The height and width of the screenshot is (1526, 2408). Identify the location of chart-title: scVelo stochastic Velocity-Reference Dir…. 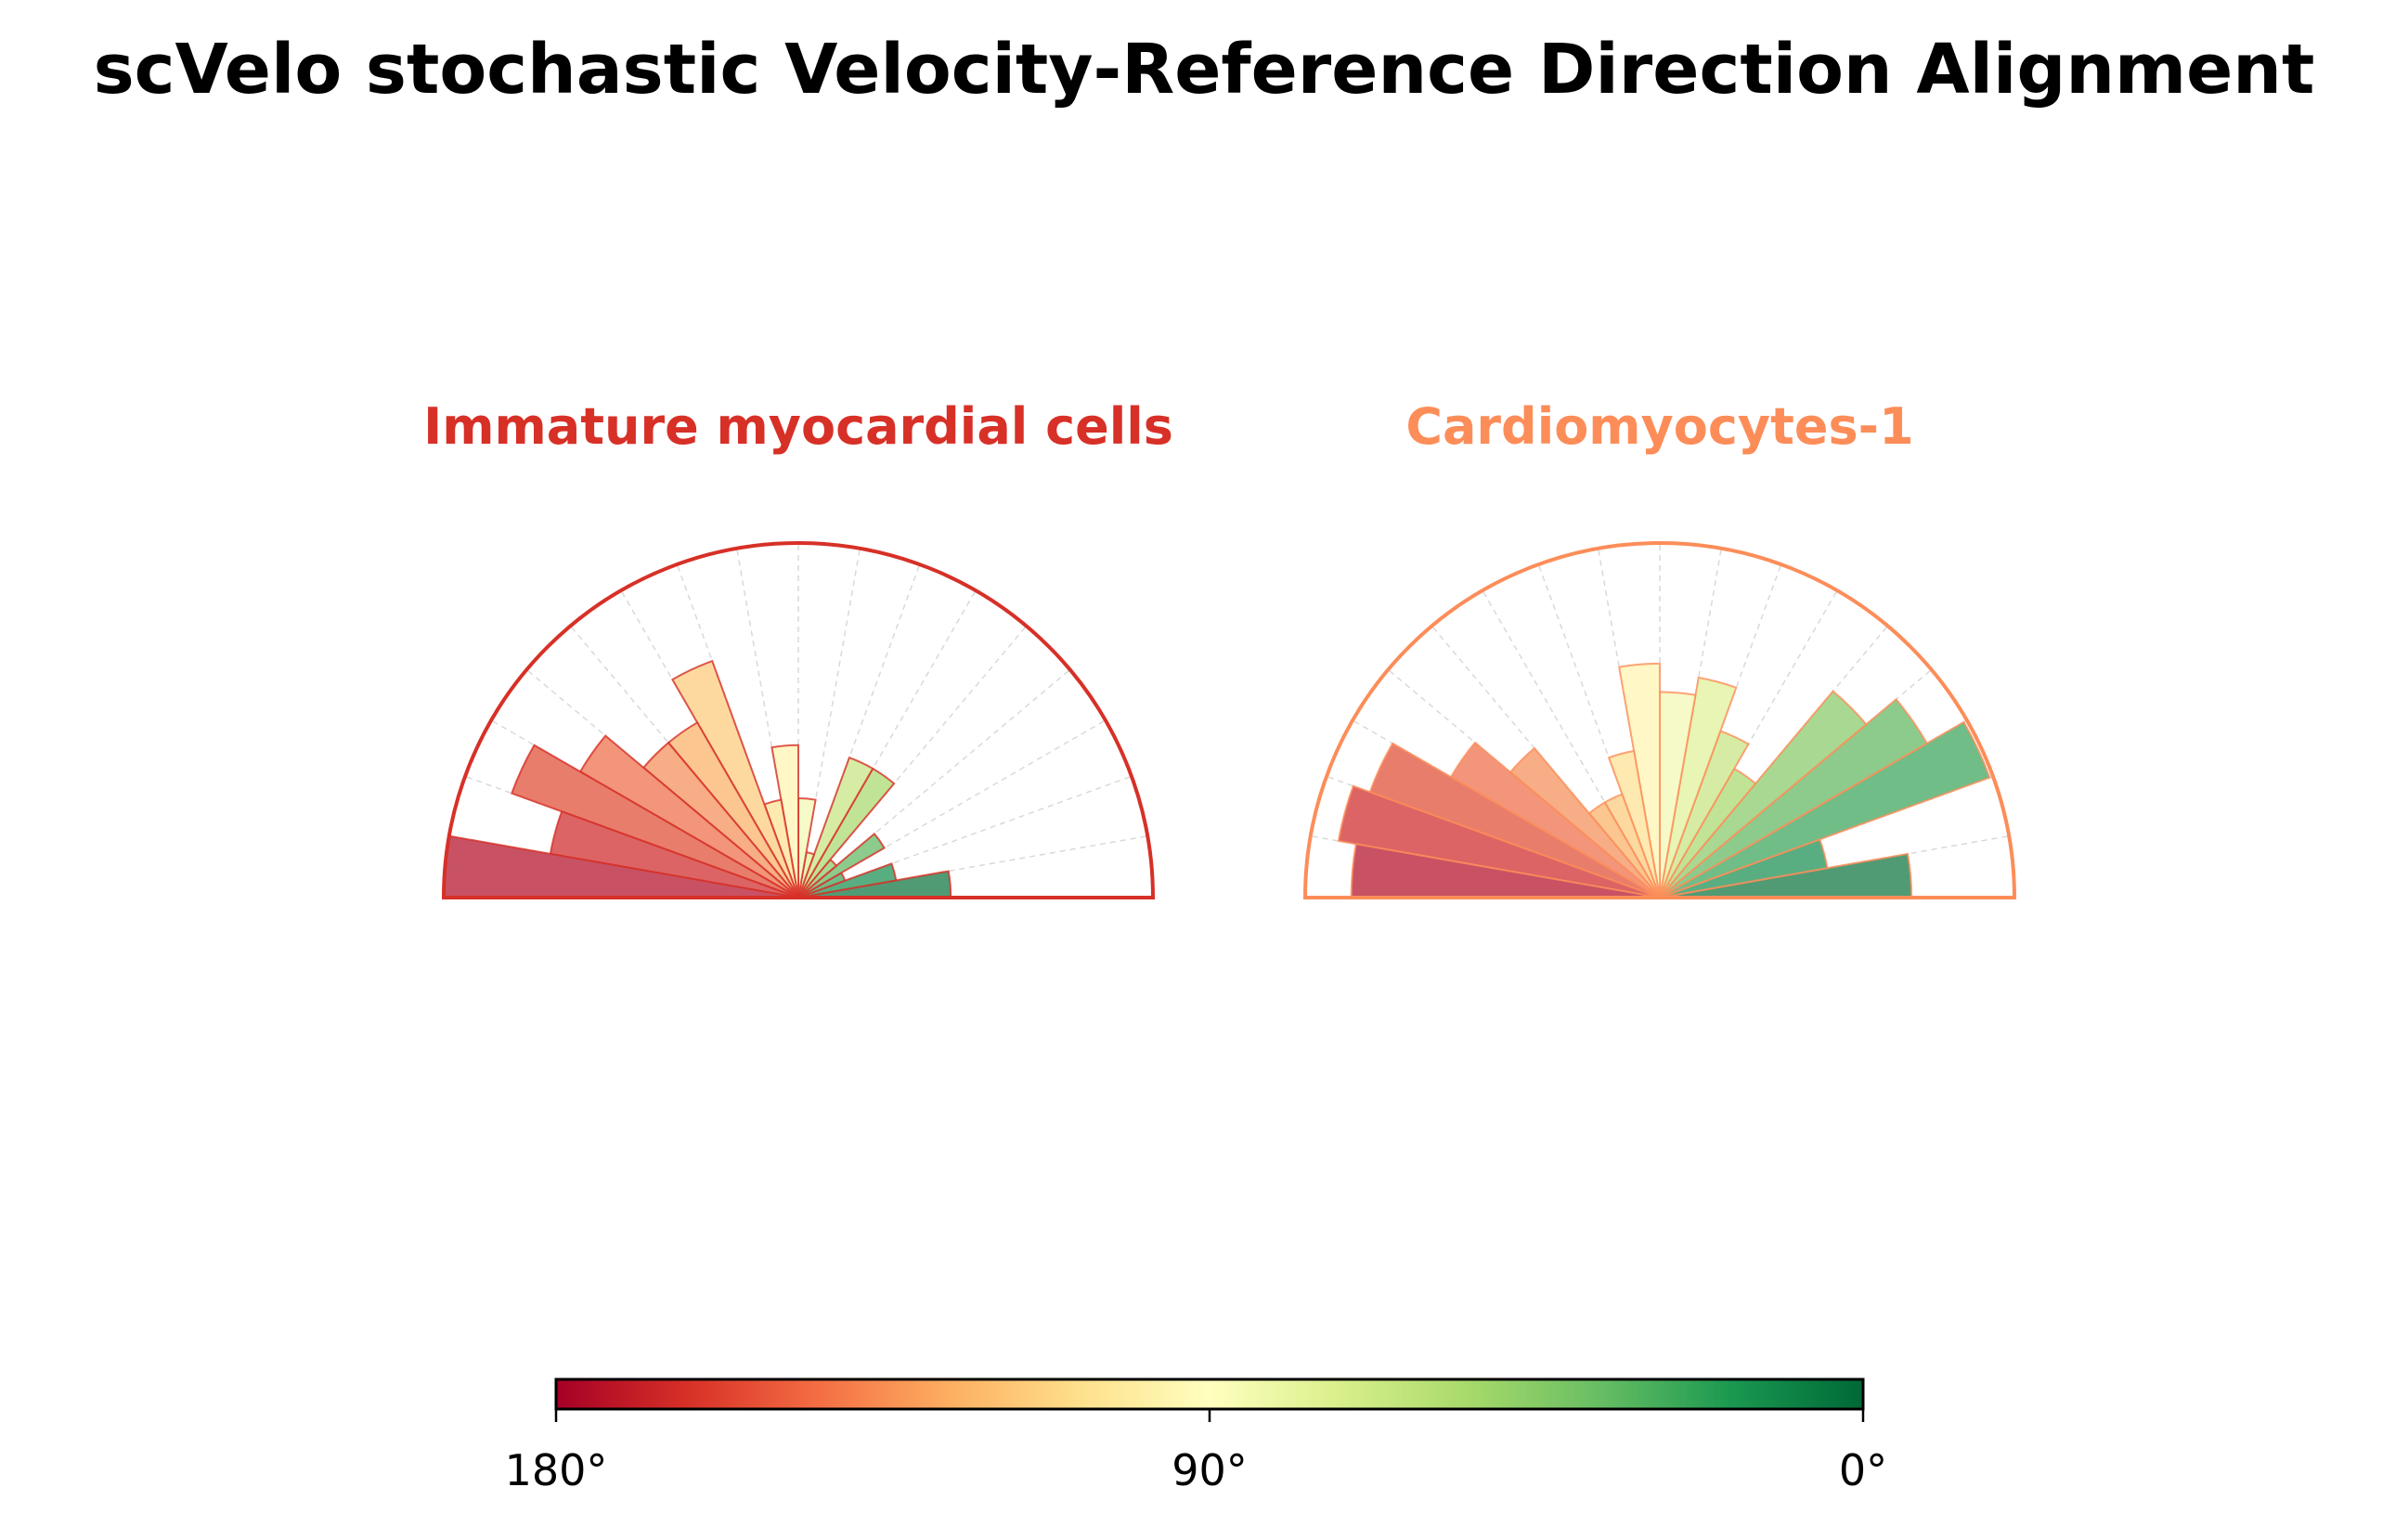
(1204, 70).